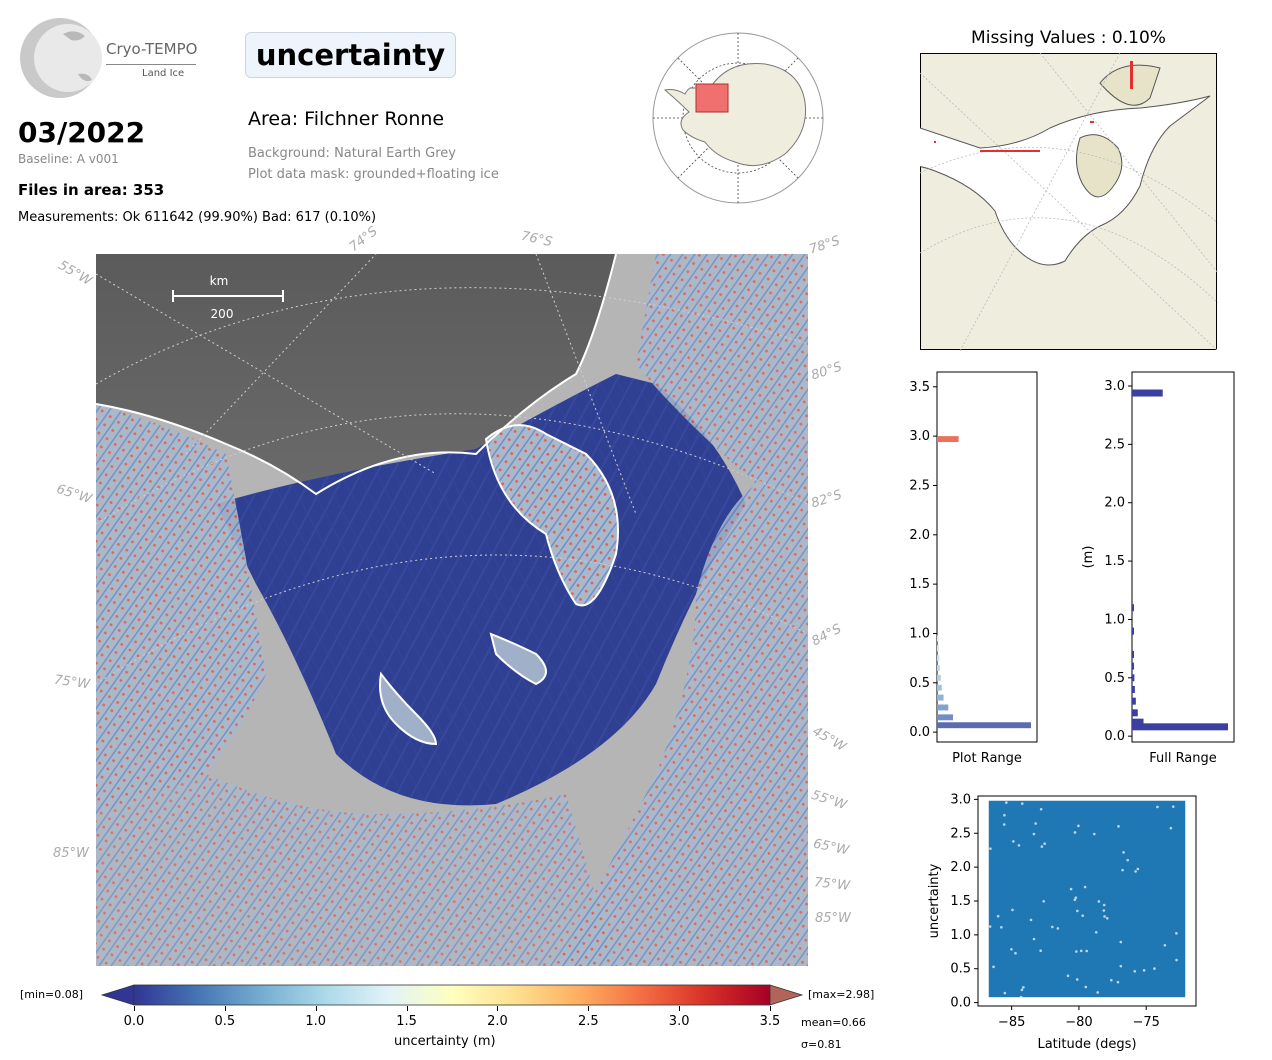 The height and width of the screenshot is (1060, 1272). Describe the element at coordinates (829, 800) in the screenshot. I see `lon-label-55w-right: 55°W` at that location.